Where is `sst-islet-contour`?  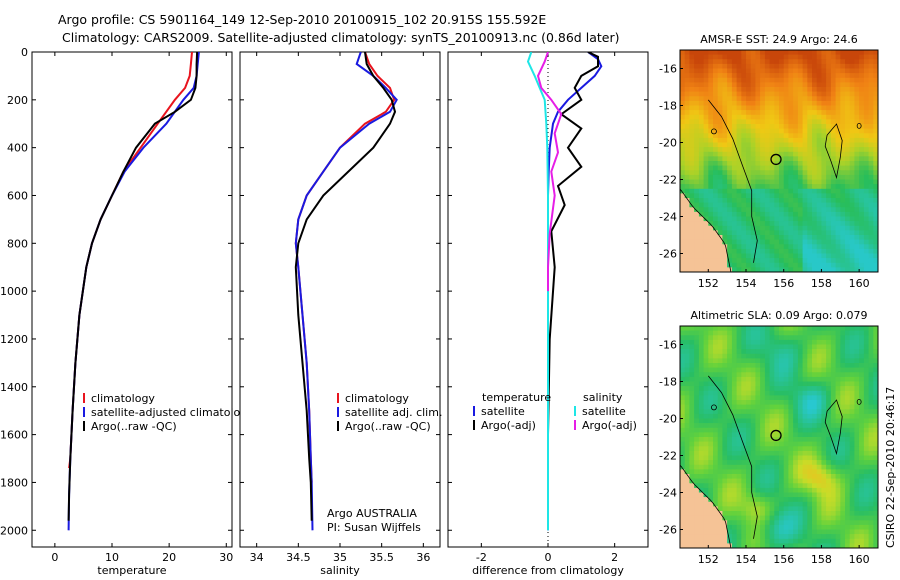 sst-islet-contour is located at coordinates (714, 131).